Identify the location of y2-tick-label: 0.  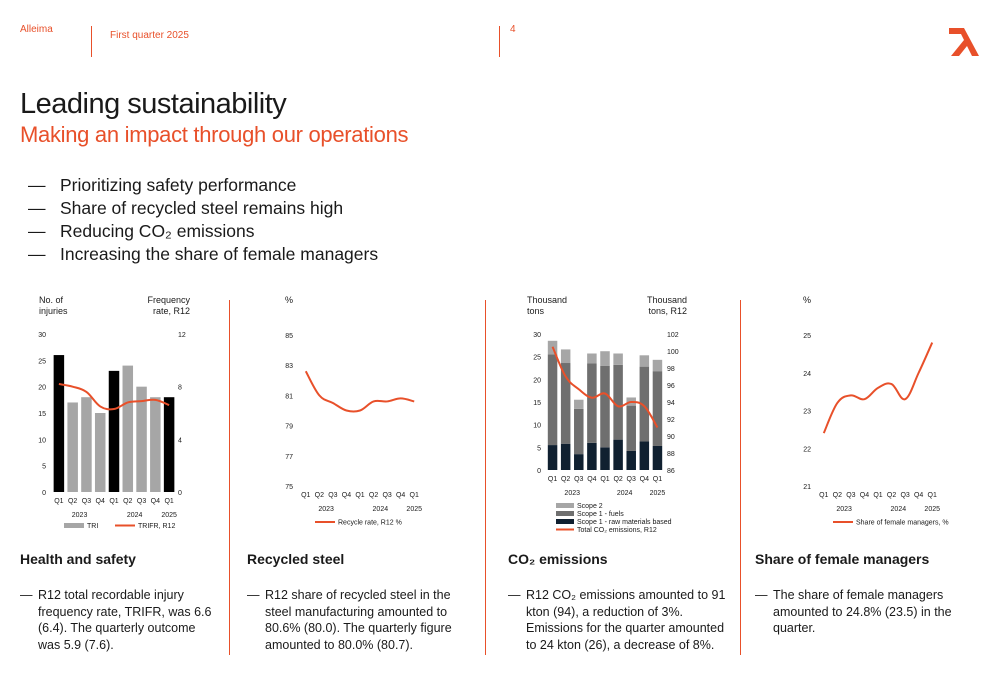
(180, 493).